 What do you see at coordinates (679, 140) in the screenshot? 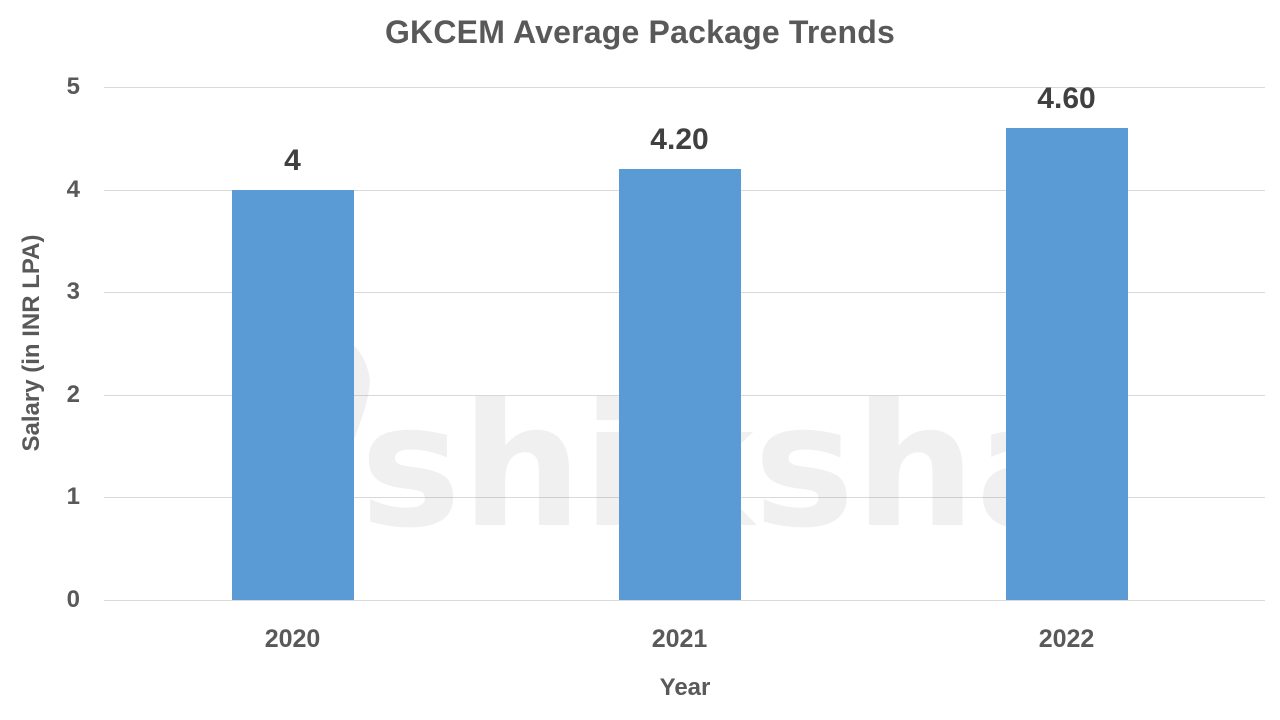
I see `data-label-2021: 4.20` at bounding box center [679, 140].